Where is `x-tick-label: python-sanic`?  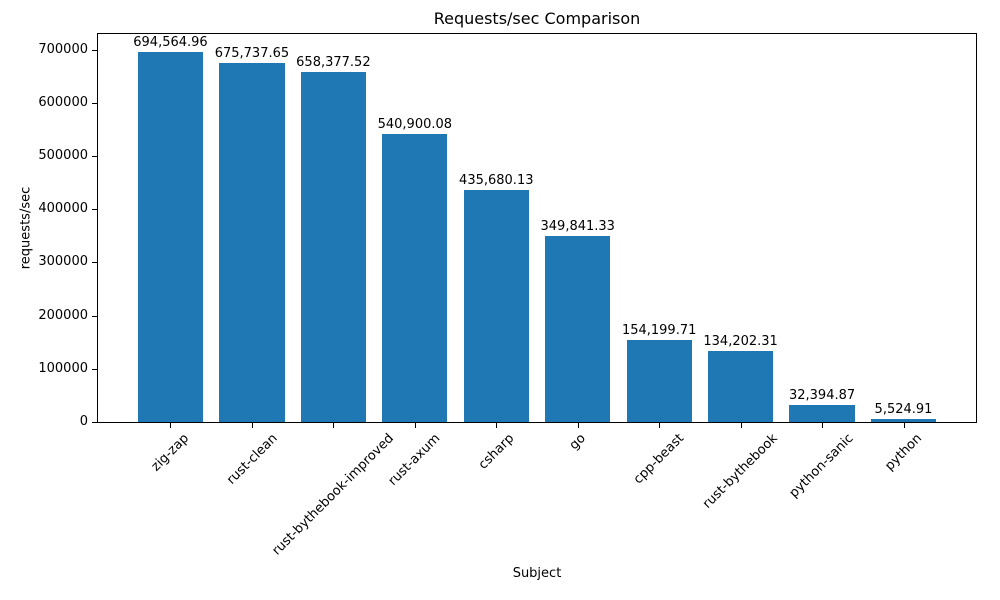
x-tick-label: python-sanic is located at coordinates (822, 466).